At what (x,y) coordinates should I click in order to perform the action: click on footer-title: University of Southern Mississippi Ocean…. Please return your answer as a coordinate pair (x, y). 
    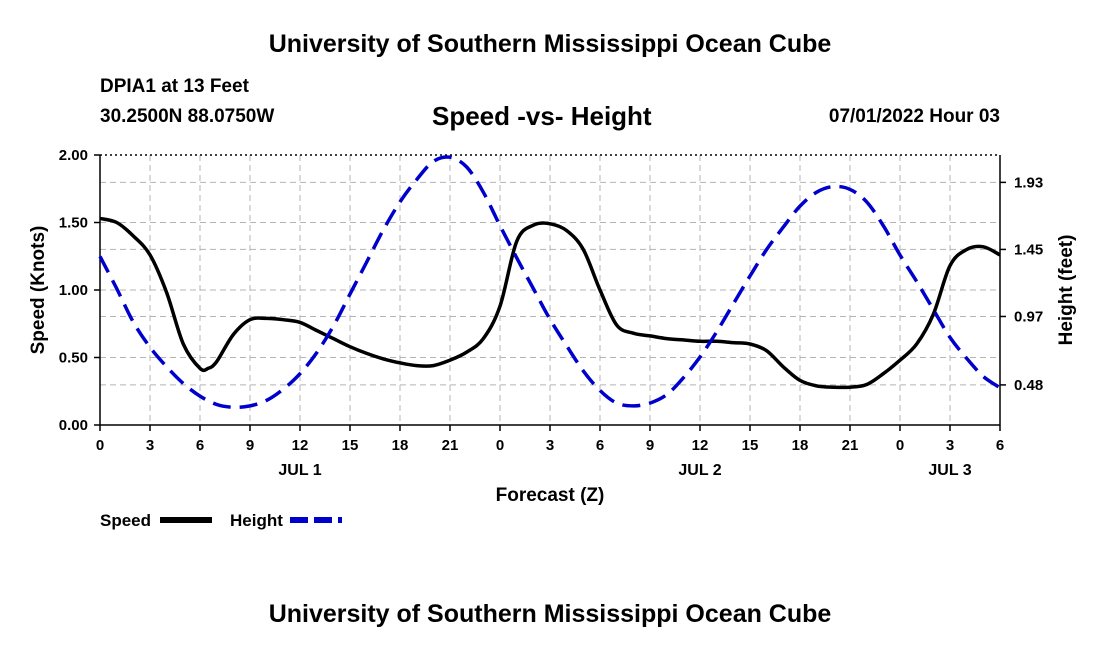
    Looking at the image, I should click on (550, 614).